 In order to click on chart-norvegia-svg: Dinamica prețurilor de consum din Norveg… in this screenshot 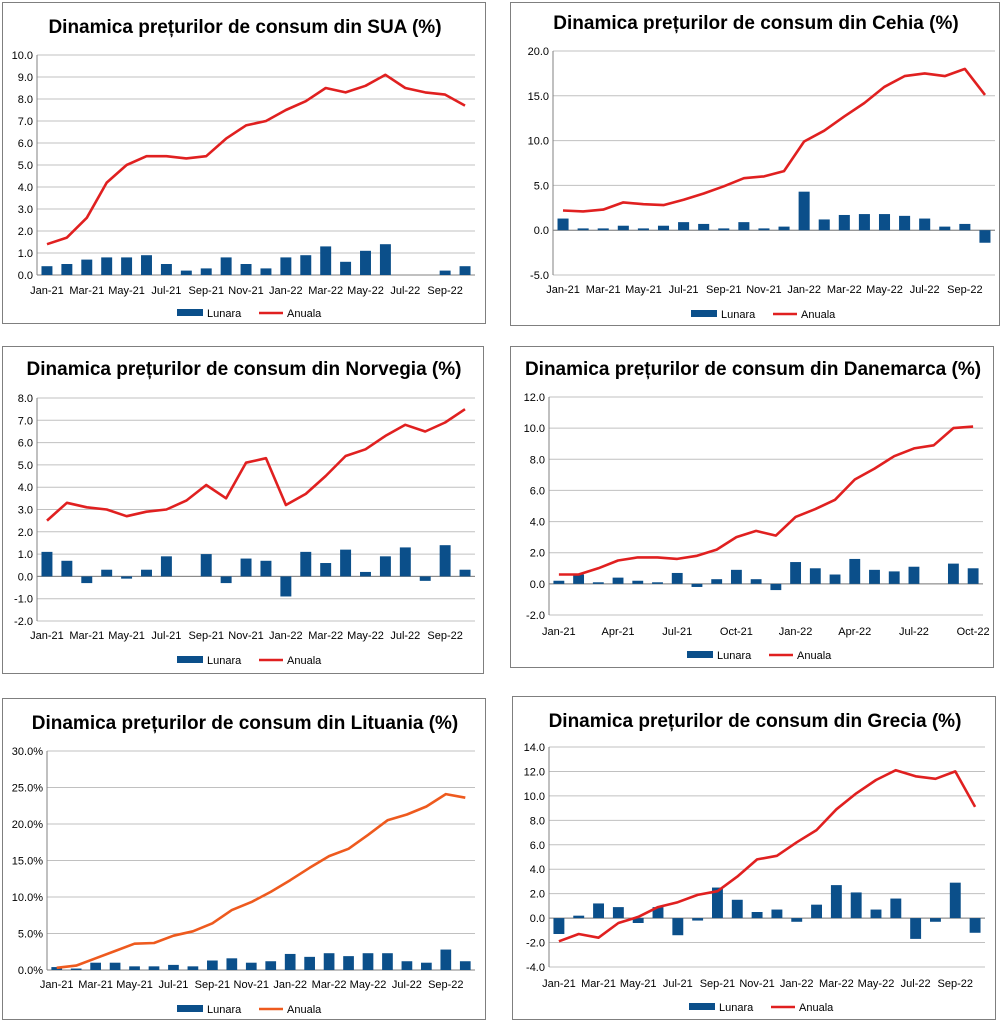, I will do `click(244, 513)`.